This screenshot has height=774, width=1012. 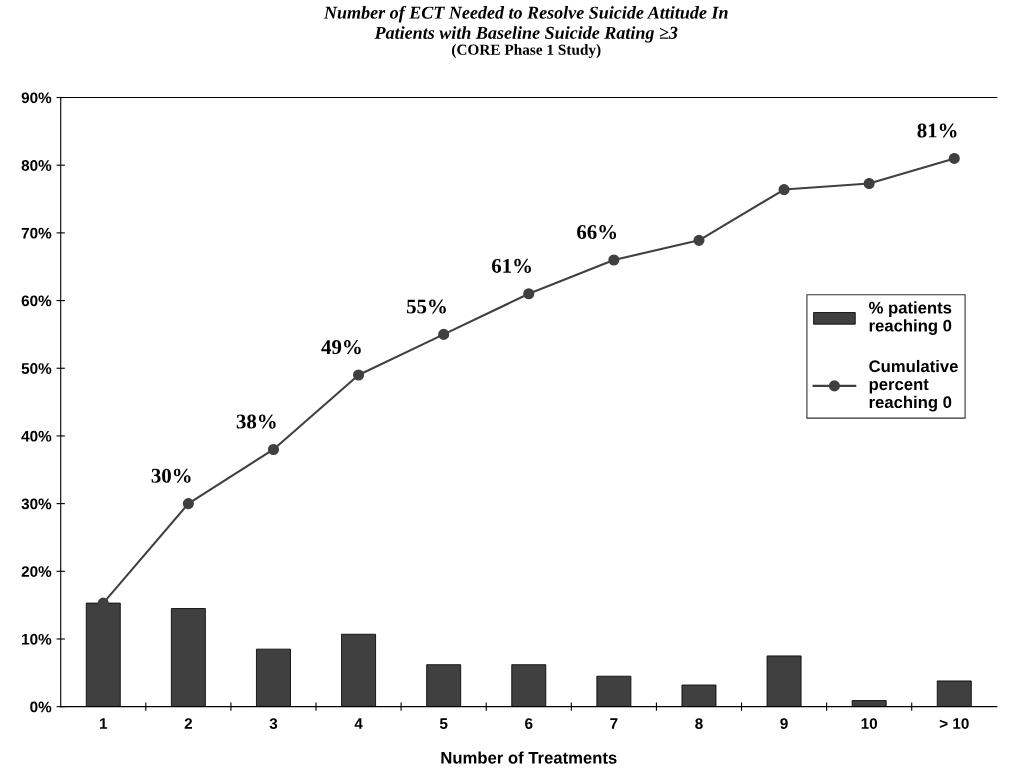 What do you see at coordinates (529, 757) in the screenshot?
I see `x-axis-title: Number of Treatments` at bounding box center [529, 757].